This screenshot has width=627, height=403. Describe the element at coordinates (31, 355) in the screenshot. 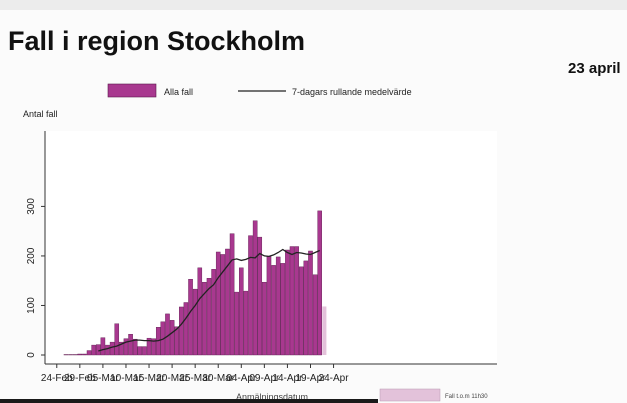

I see `y-tick-label: 0` at that location.